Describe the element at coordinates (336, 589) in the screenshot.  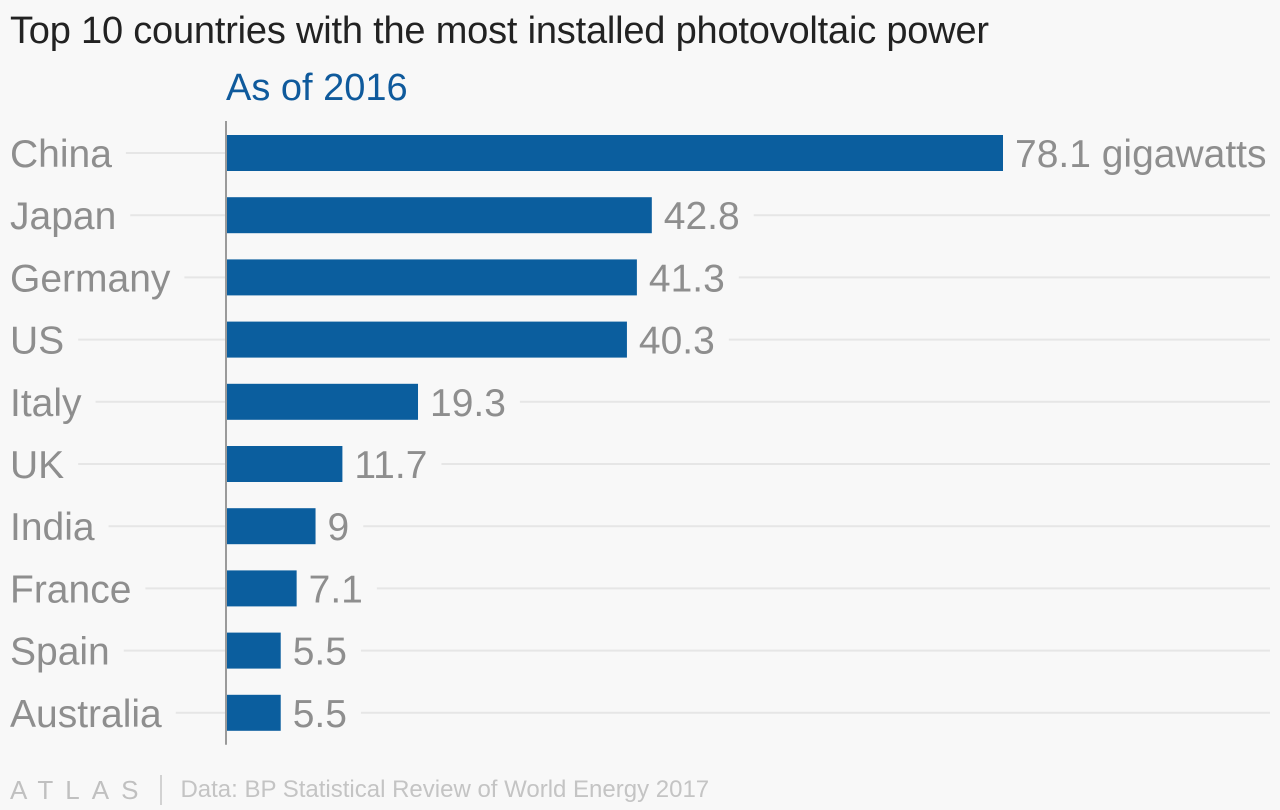
I see `value-label: 7.1` at that location.